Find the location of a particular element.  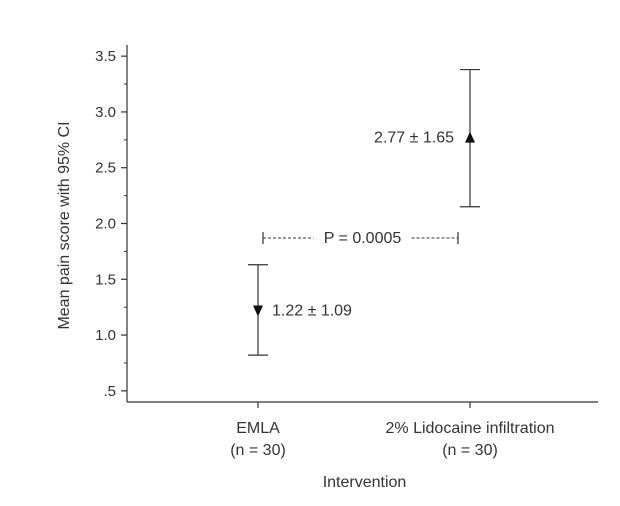

y-tick-label: .5 is located at coordinates (109, 391).